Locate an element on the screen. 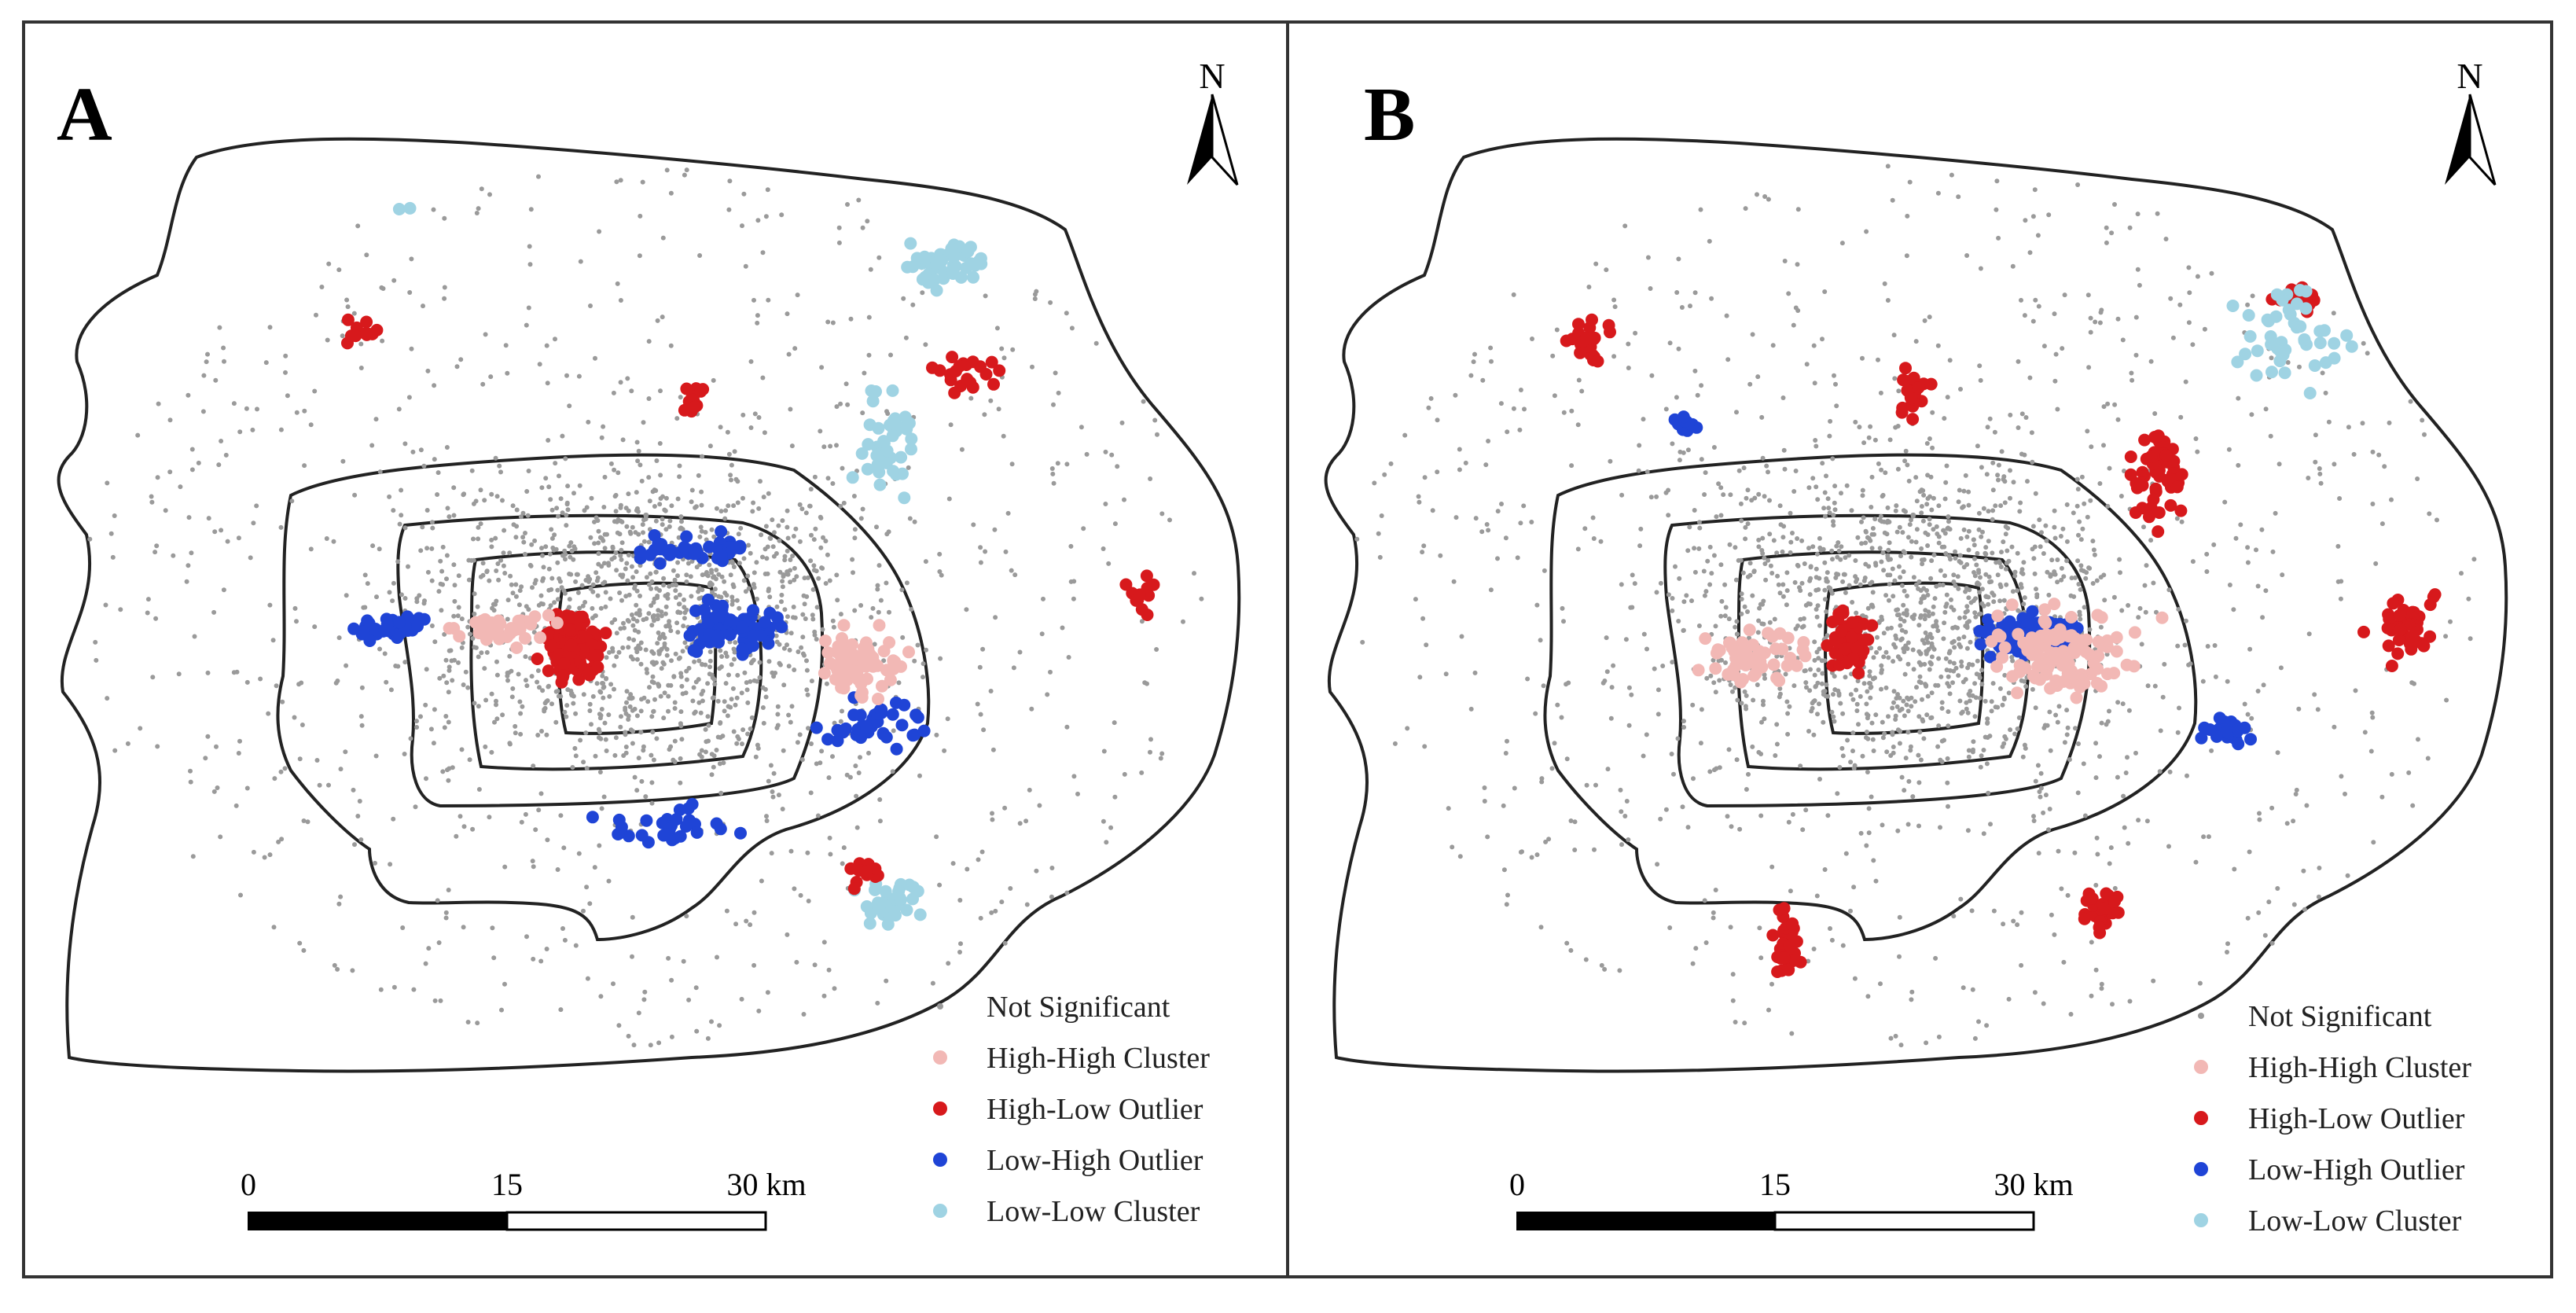 The width and height of the screenshot is (2576, 1313). scale-bar-icon: 0 15 30 km is located at coordinates (524, 1199).